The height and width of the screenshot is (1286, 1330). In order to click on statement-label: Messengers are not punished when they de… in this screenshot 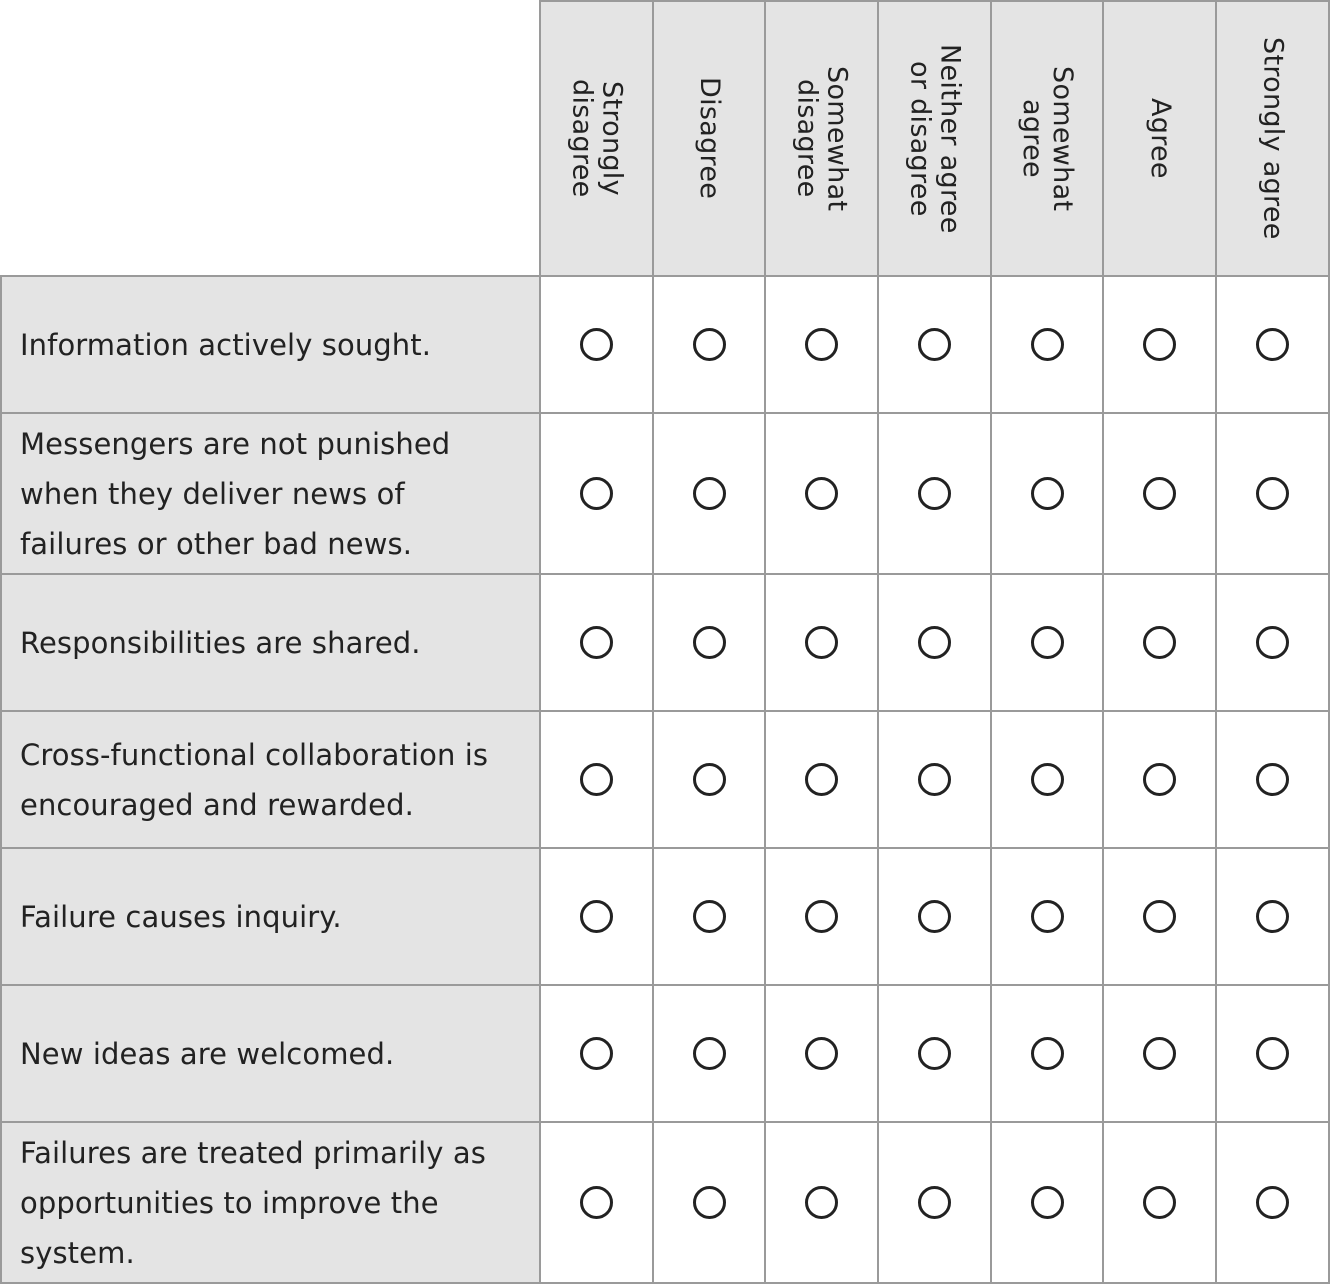, I will do `click(270, 494)`.